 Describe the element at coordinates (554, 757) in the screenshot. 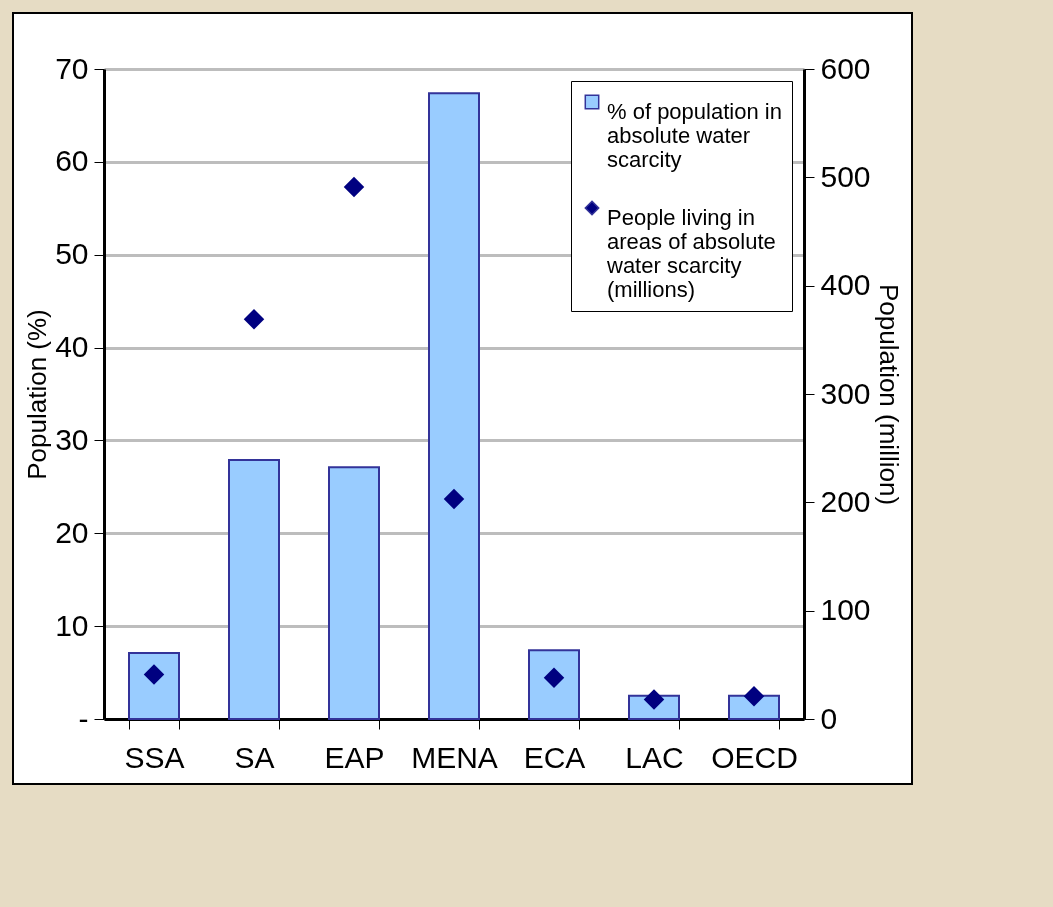

I see `x-tick-label: ECA` at that location.